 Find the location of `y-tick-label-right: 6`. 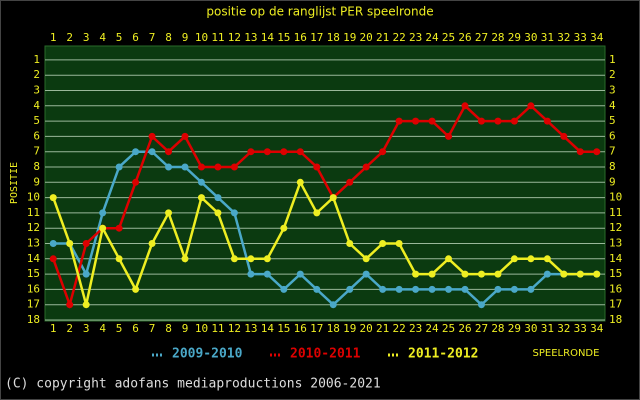

y-tick-label-right: 6 is located at coordinates (612, 135).